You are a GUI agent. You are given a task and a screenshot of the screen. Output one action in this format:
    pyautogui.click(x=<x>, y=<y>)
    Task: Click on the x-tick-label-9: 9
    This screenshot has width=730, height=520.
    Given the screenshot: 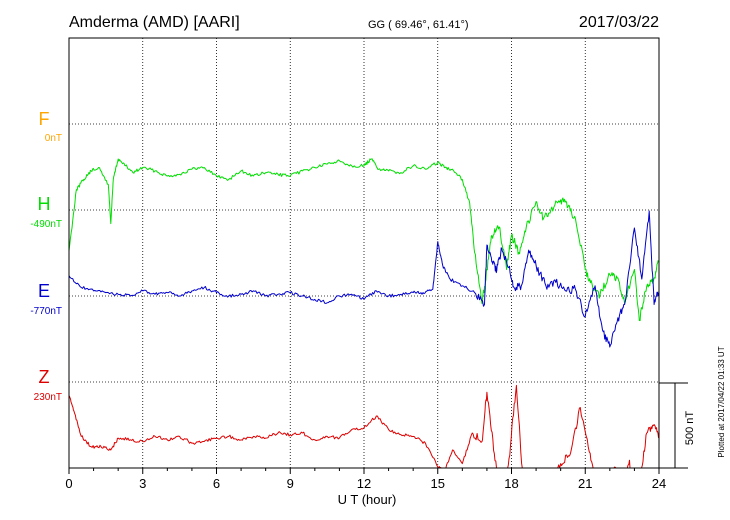 What is the action you would take?
    pyautogui.click(x=290, y=483)
    